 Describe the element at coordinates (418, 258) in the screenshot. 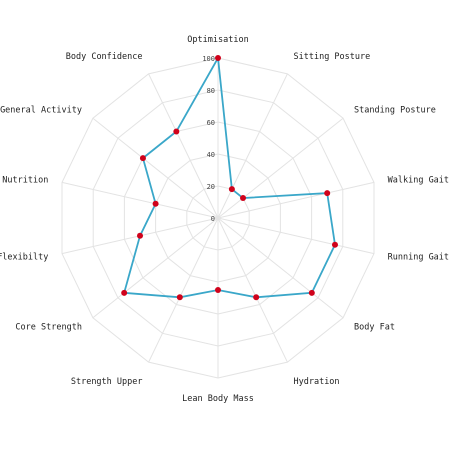

I see `axis-label: Running Gait` at that location.